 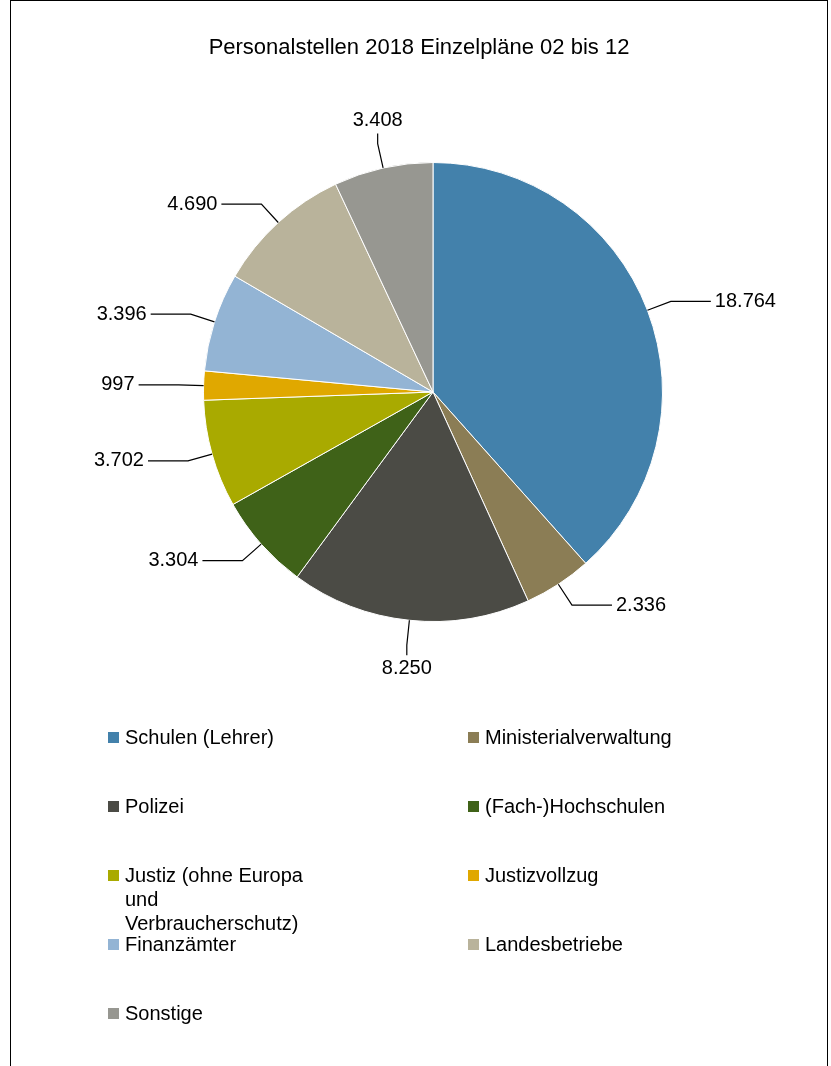 What do you see at coordinates (578, 737) in the screenshot?
I see `legend-label: Ministerialverwaltung` at bounding box center [578, 737].